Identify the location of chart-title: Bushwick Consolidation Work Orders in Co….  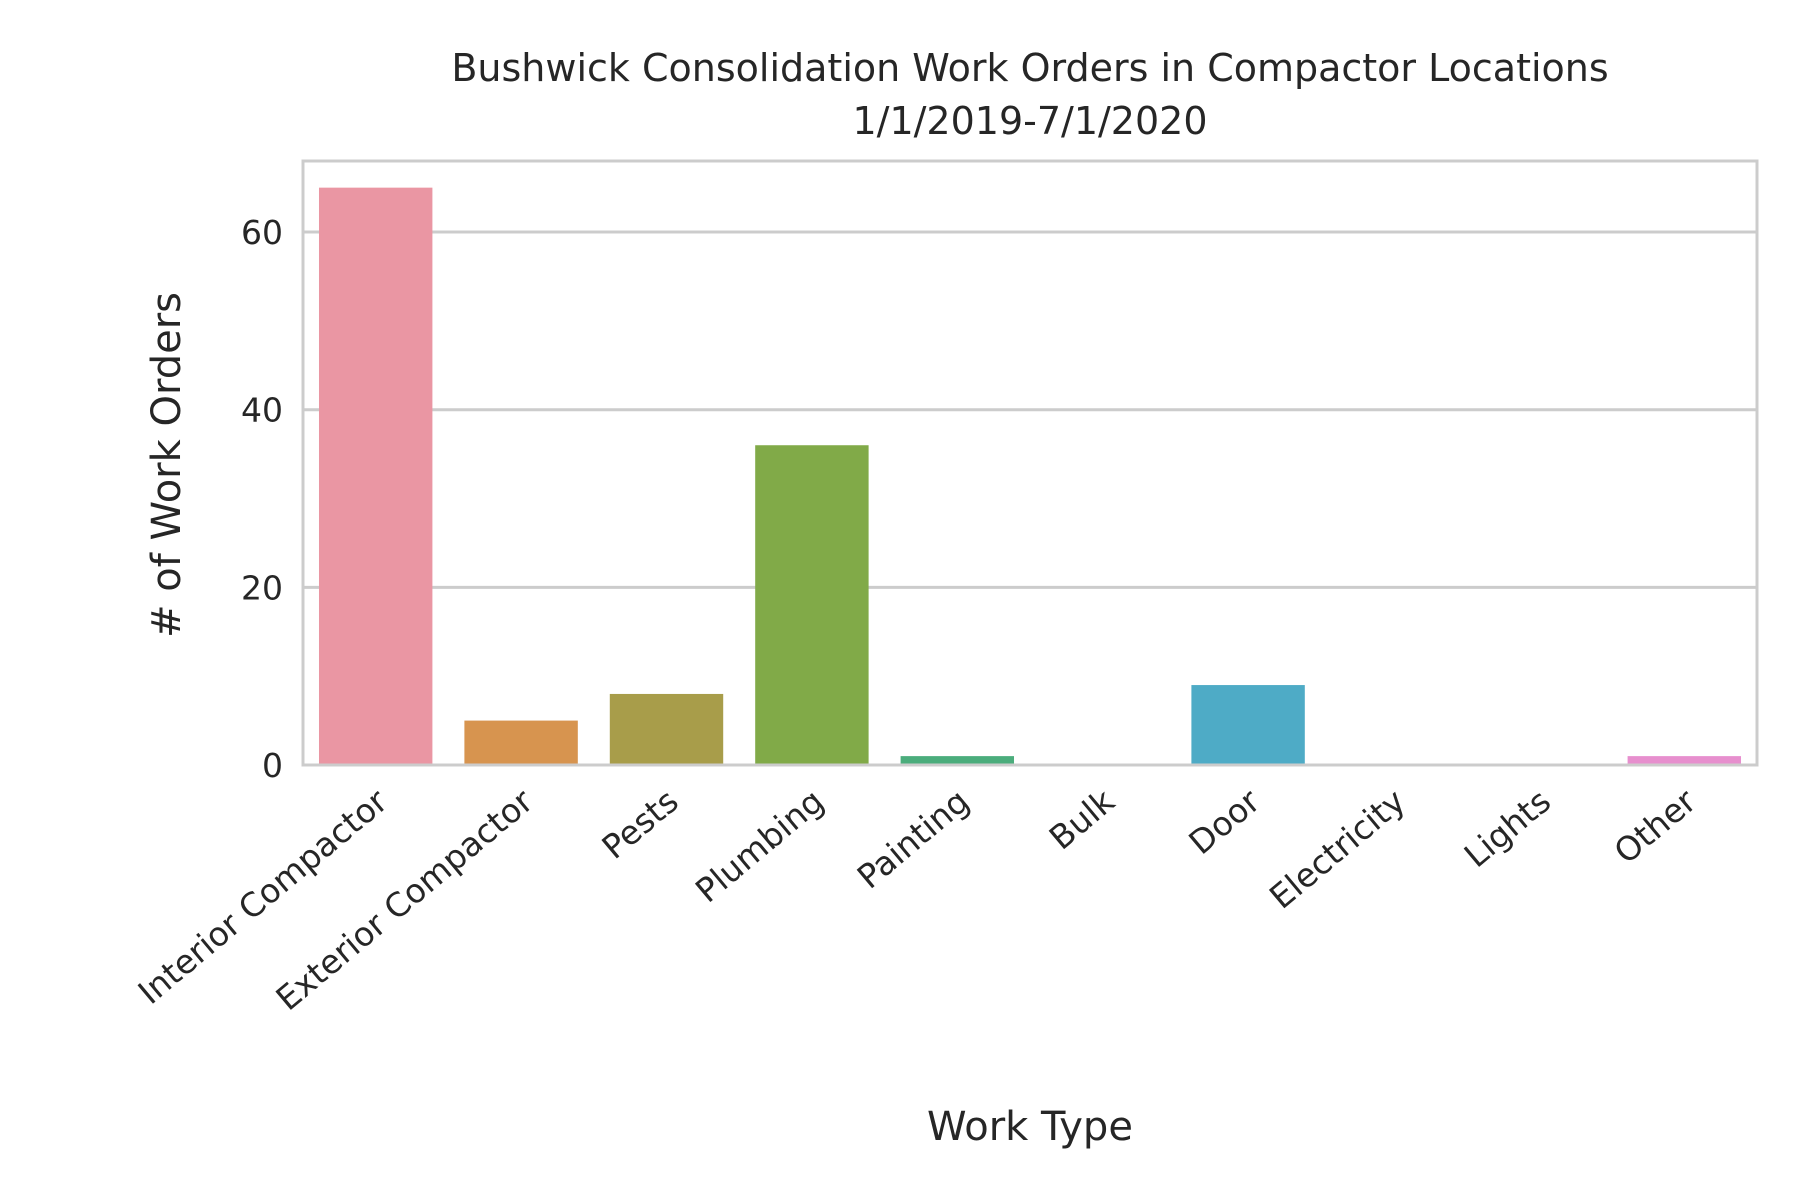
(1029, 68).